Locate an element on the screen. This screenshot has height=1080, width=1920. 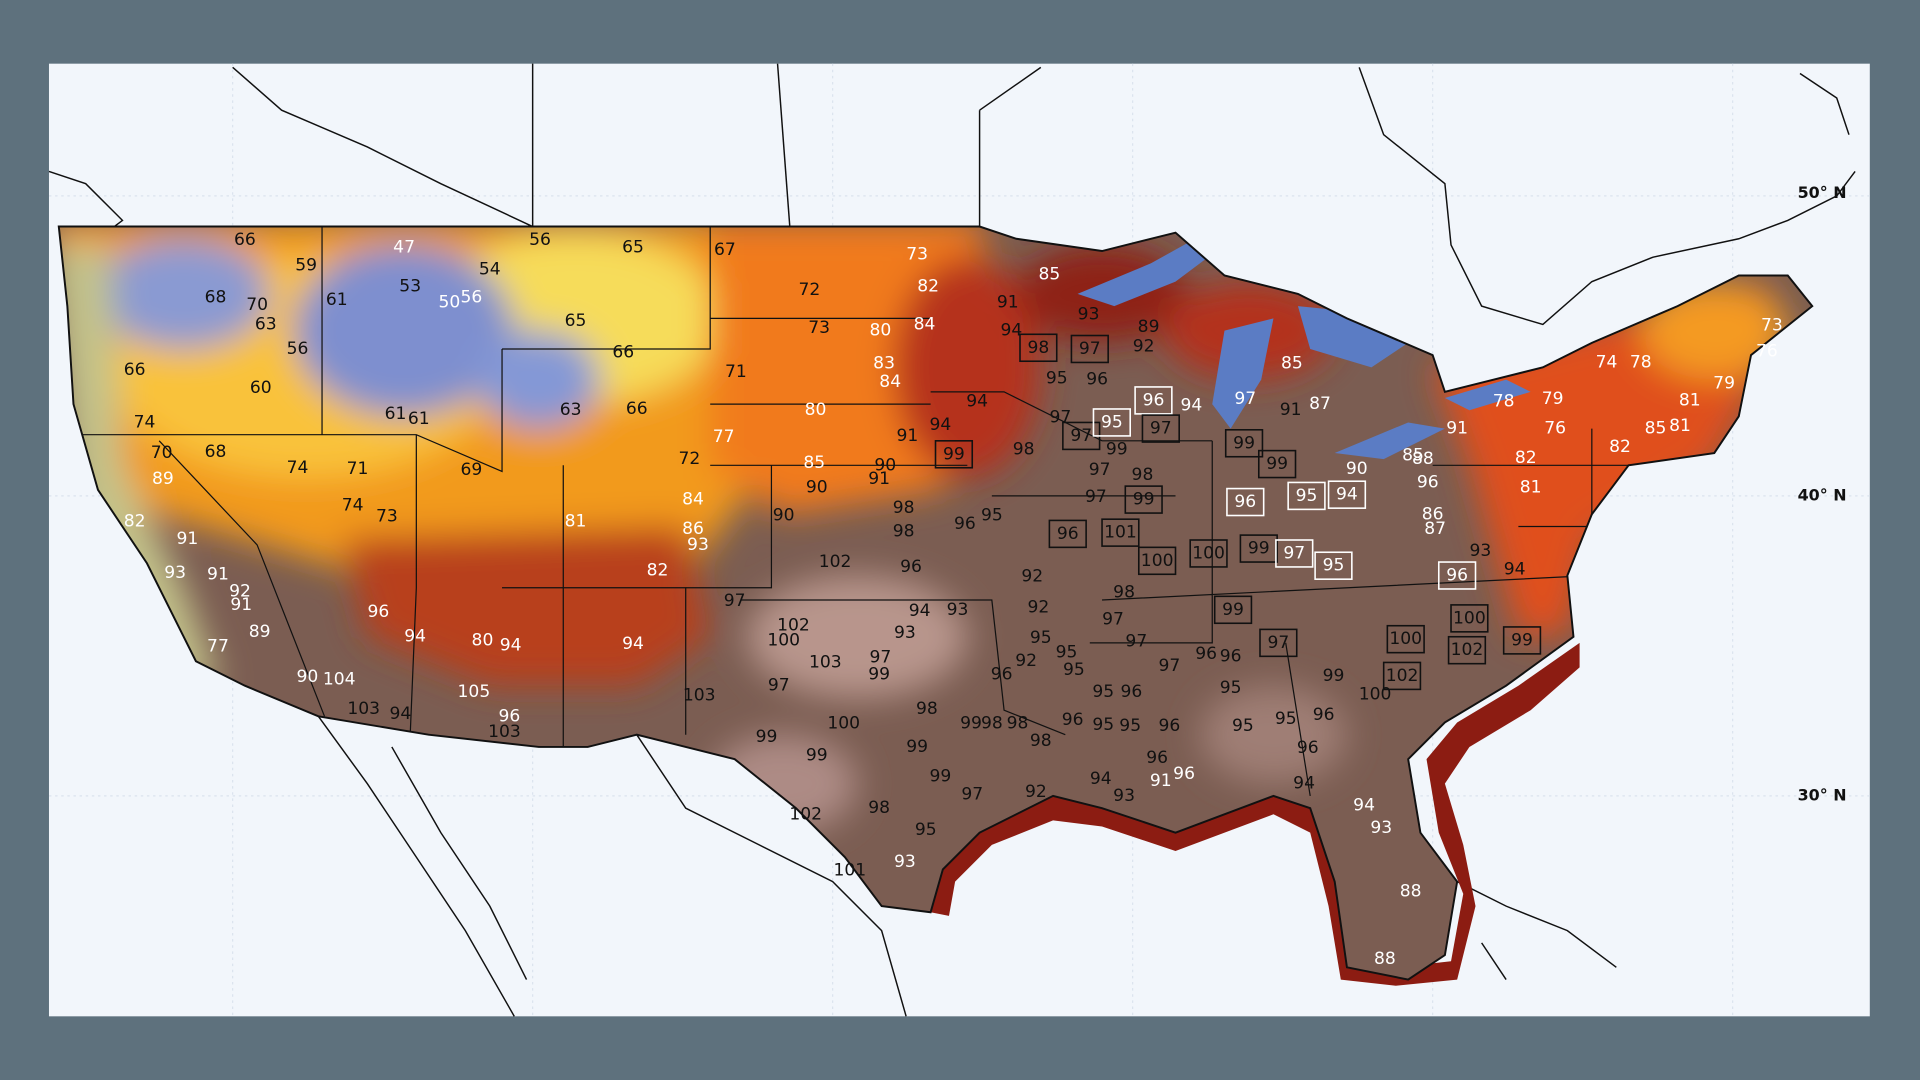
temperature-label: 71 is located at coordinates (358, 469).